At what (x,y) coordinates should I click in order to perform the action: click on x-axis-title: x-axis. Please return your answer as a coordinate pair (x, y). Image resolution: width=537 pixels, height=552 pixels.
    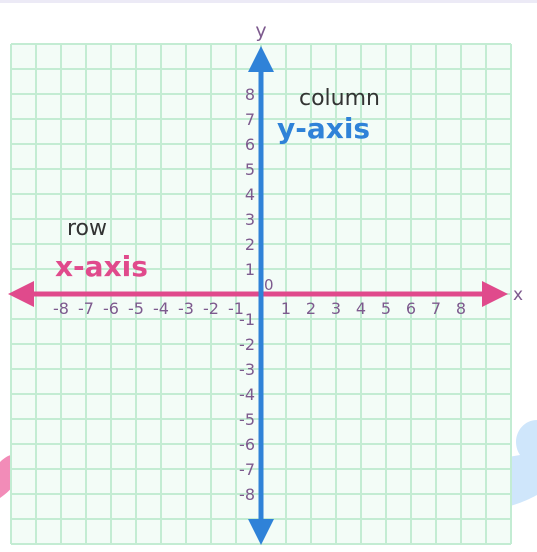
    Looking at the image, I should click on (101, 266).